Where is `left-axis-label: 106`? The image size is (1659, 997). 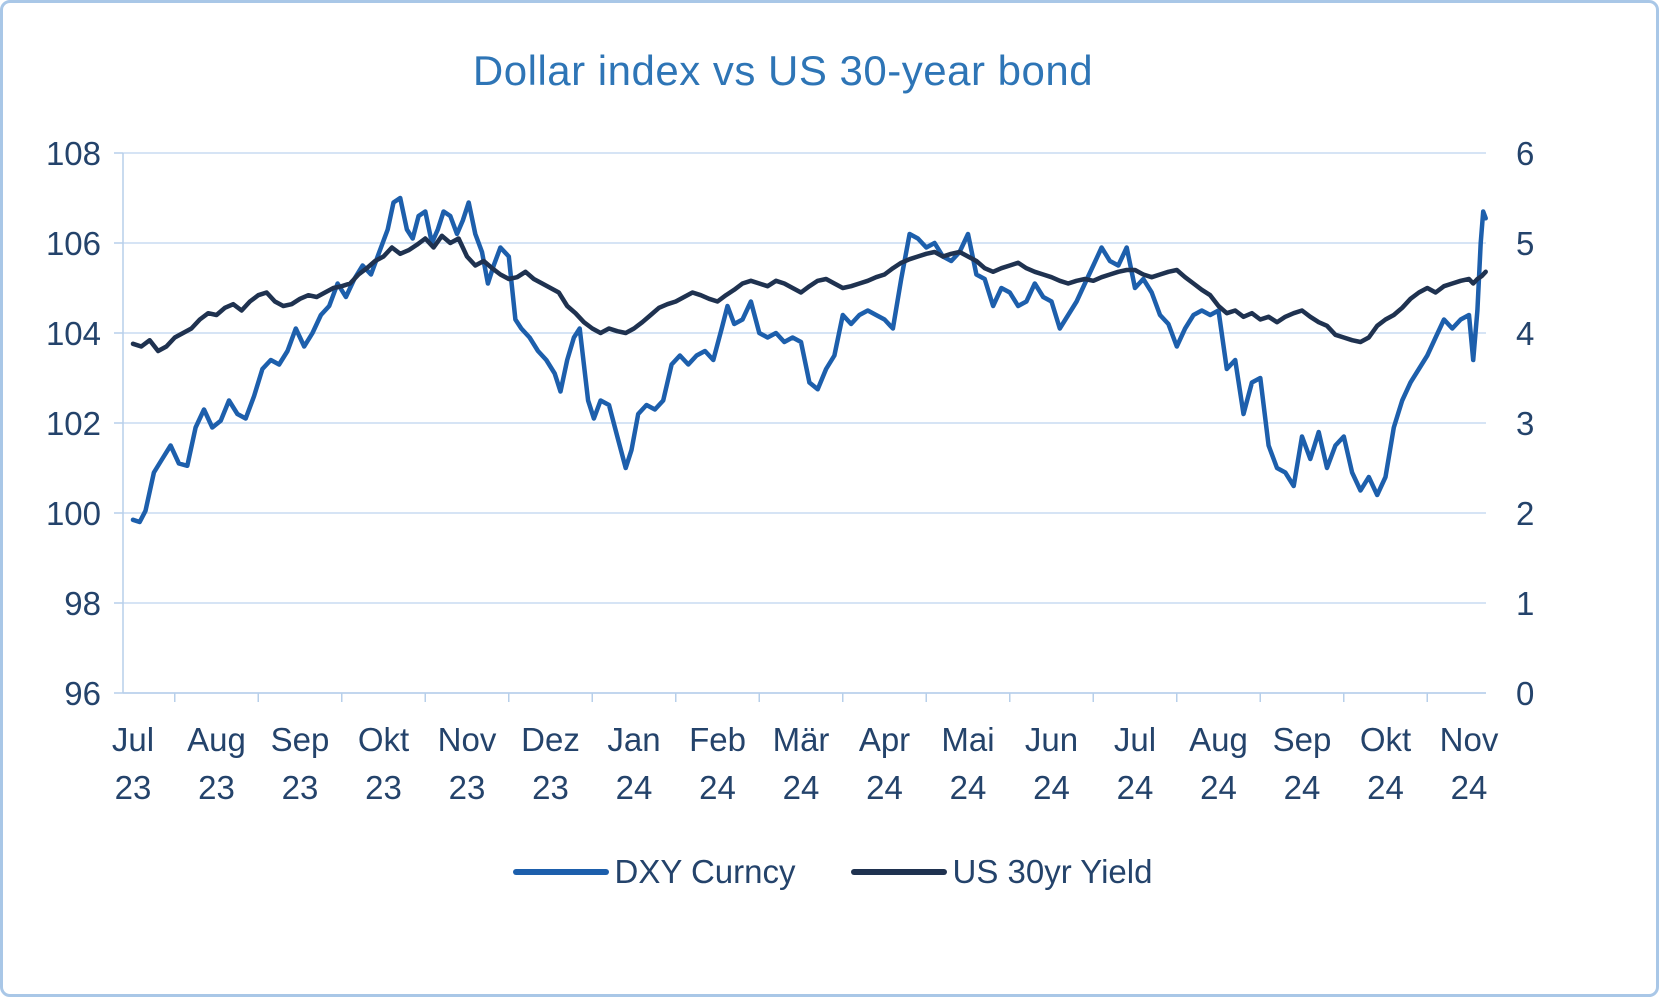 left-axis-label: 106 is located at coordinates (73, 243).